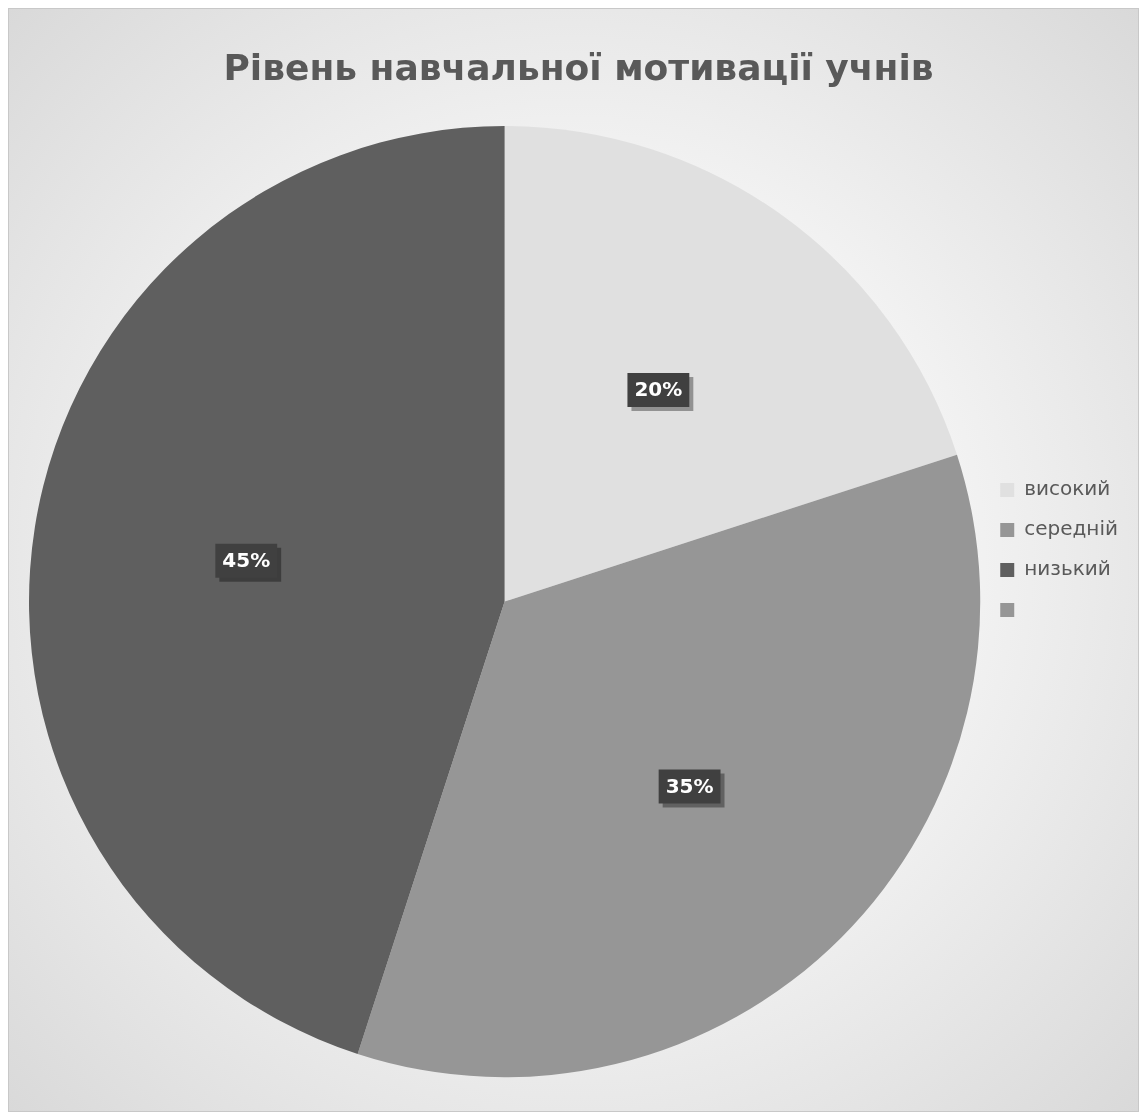 This screenshot has height=1120, width=1147. What do you see at coordinates (578, 67) in the screenshot?
I see `chart-title: Рівень навчальної мотивації учнів` at bounding box center [578, 67].